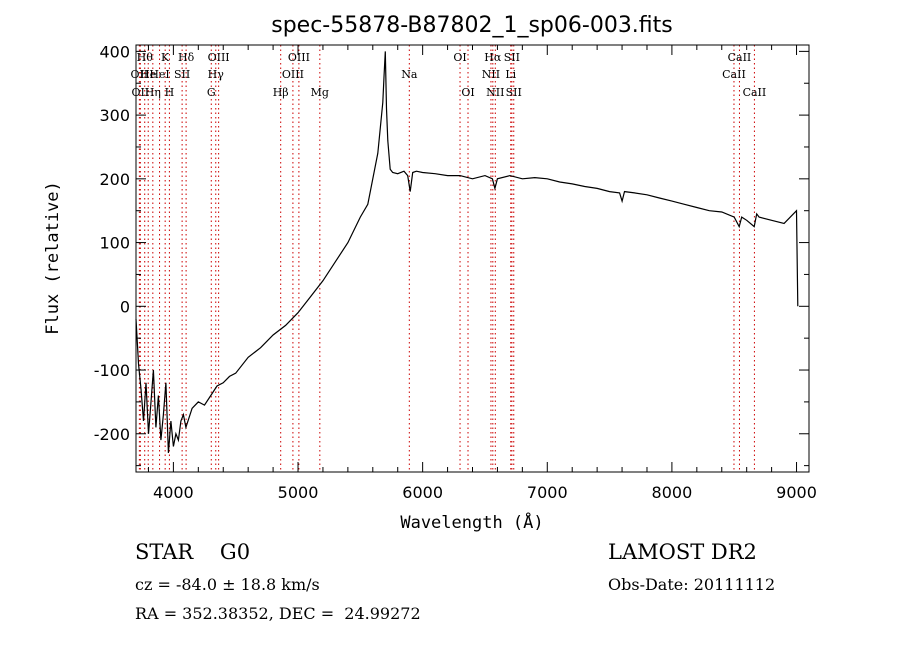 The width and height of the screenshot is (900, 650). Describe the element at coordinates (471, 522) in the screenshot. I see `x-axis-label: Wavelength (Å)` at that location.